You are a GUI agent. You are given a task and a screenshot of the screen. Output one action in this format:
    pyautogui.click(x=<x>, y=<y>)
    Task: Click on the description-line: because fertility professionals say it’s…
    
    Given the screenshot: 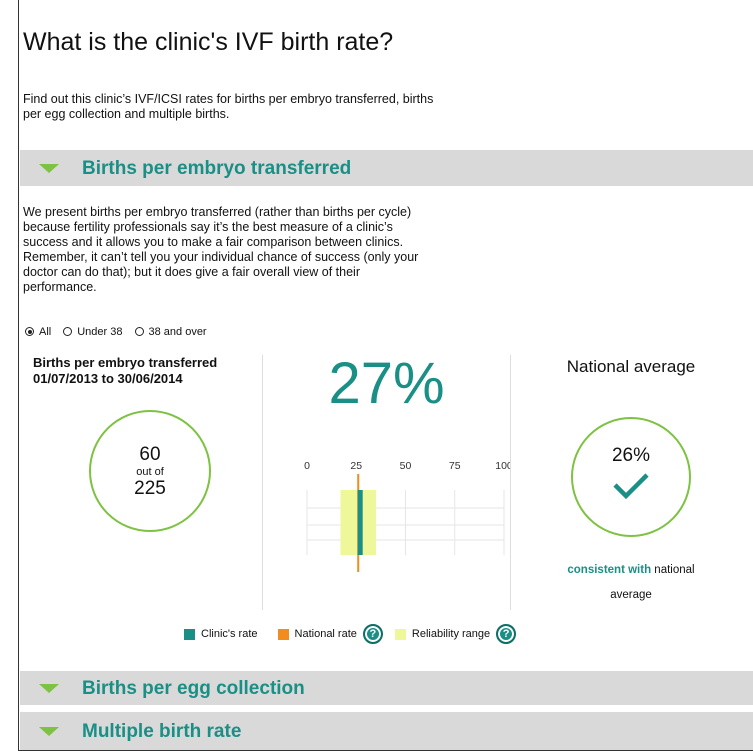 What is the action you would take?
    pyautogui.click(x=208, y=227)
    